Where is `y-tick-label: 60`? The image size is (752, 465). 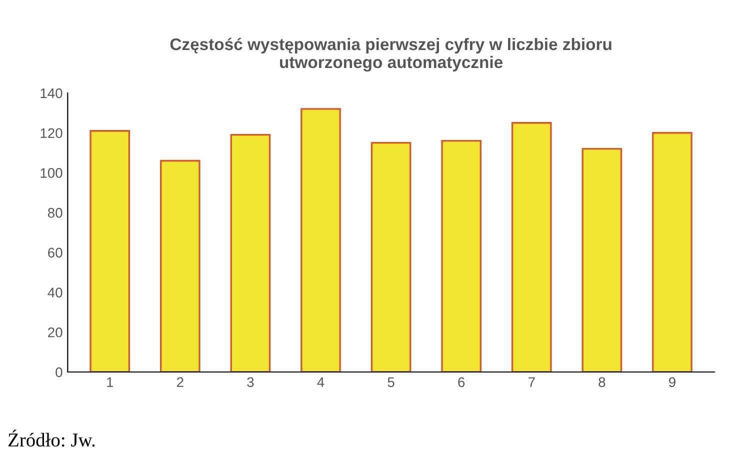 y-tick-label: 60 is located at coordinates (55, 253).